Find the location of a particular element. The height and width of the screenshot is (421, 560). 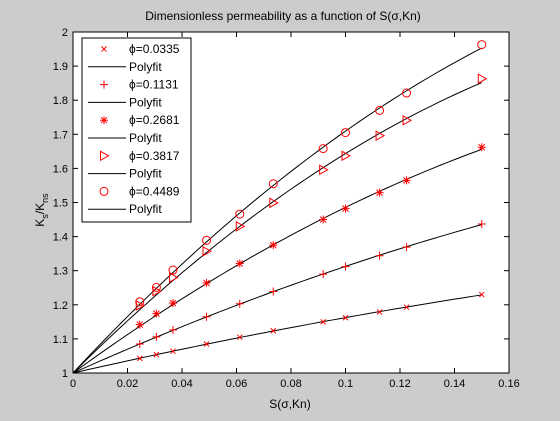

x-tick-label: 0.1 is located at coordinates (345, 384).